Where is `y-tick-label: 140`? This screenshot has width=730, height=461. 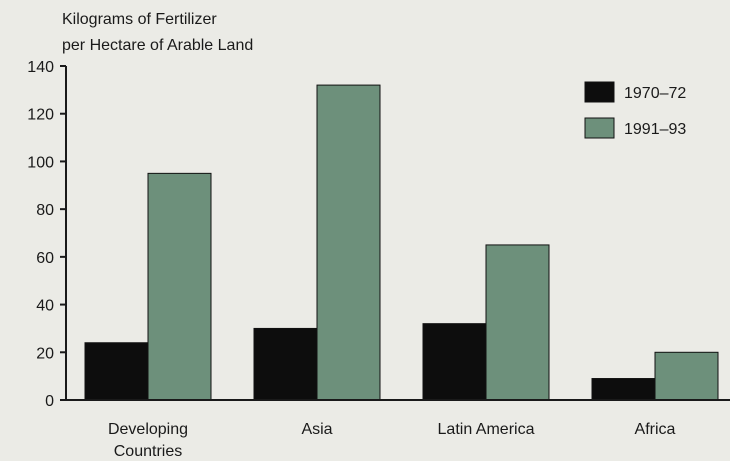
y-tick-label: 140 is located at coordinates (40, 67).